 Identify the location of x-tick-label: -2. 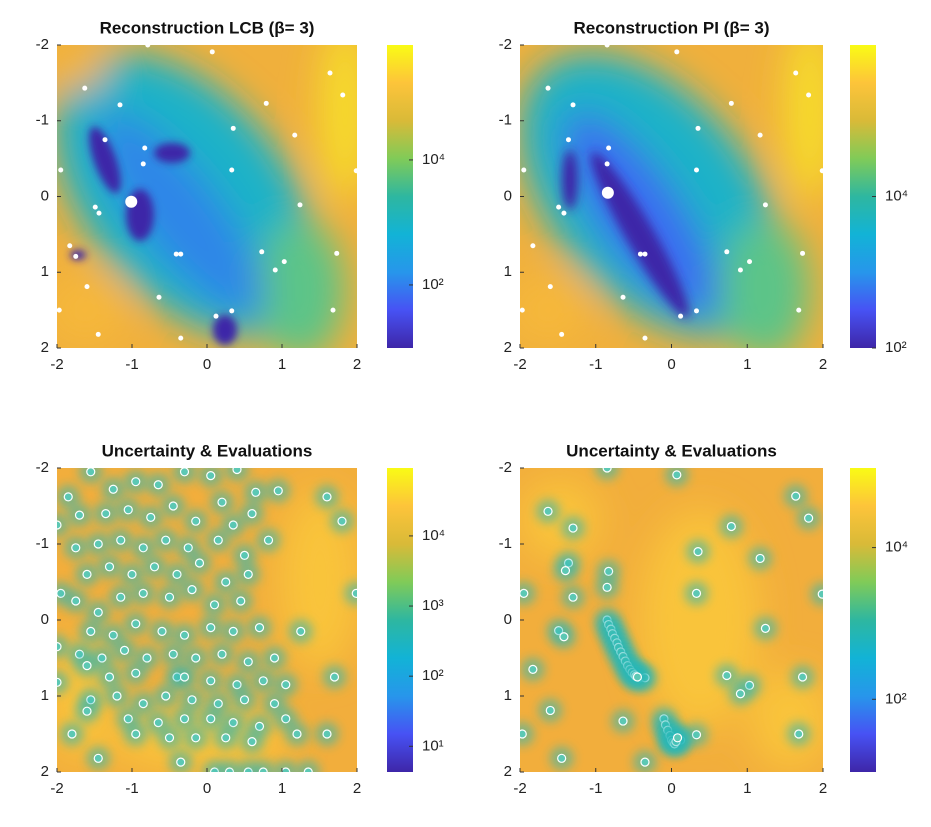
(519, 364).